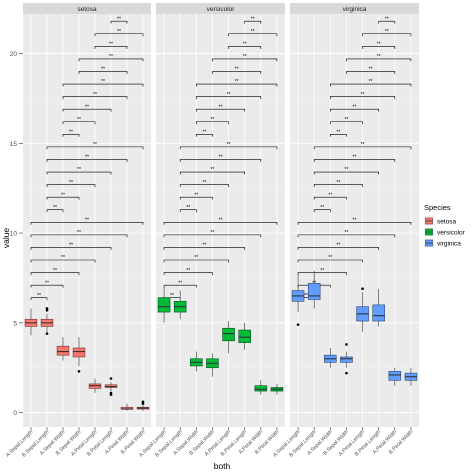 This screenshot has height=474, width=474. What do you see at coordinates (196, 361) in the screenshot?
I see `box-A.Sepal.Width` at bounding box center [196, 361].